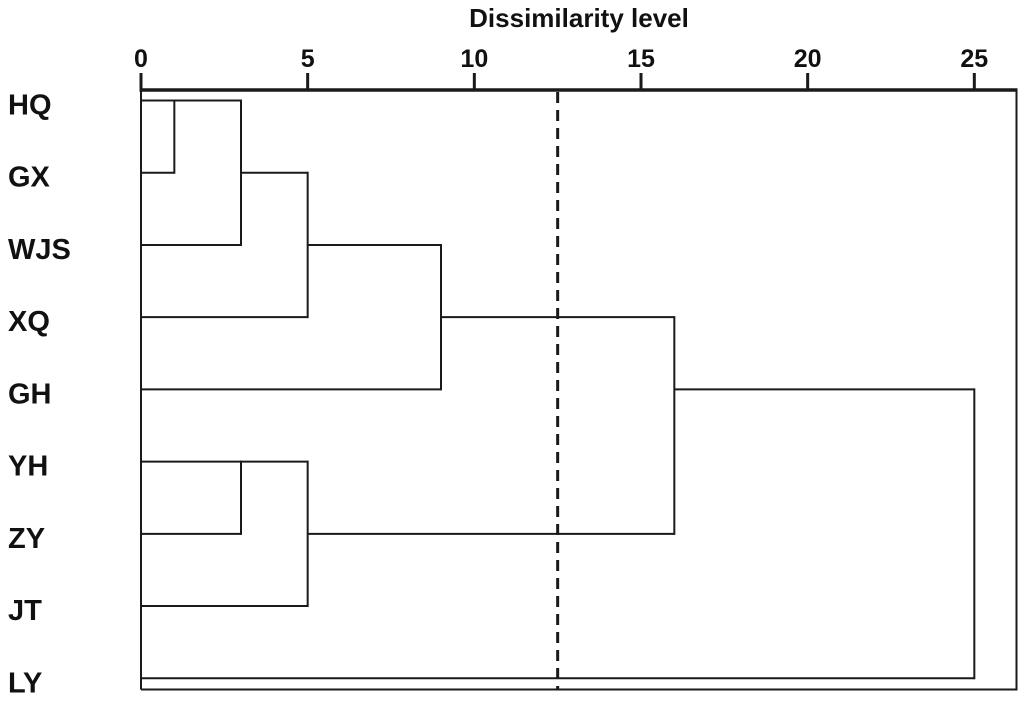 The image size is (1024, 701). What do you see at coordinates (26, 539) in the screenshot?
I see `leaf-label: ZY` at bounding box center [26, 539].